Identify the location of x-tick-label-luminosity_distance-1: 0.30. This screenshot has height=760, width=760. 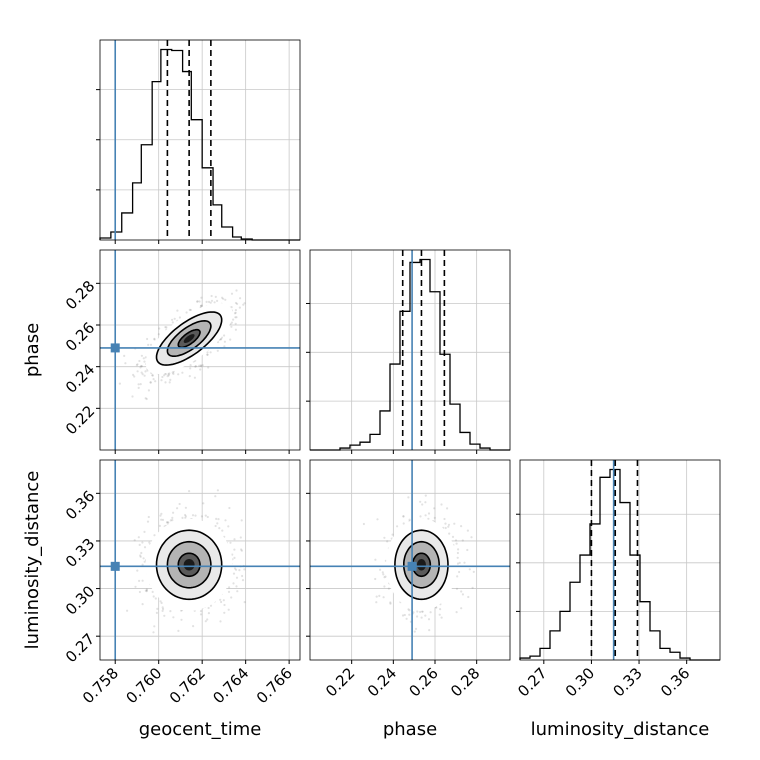
(580, 682).